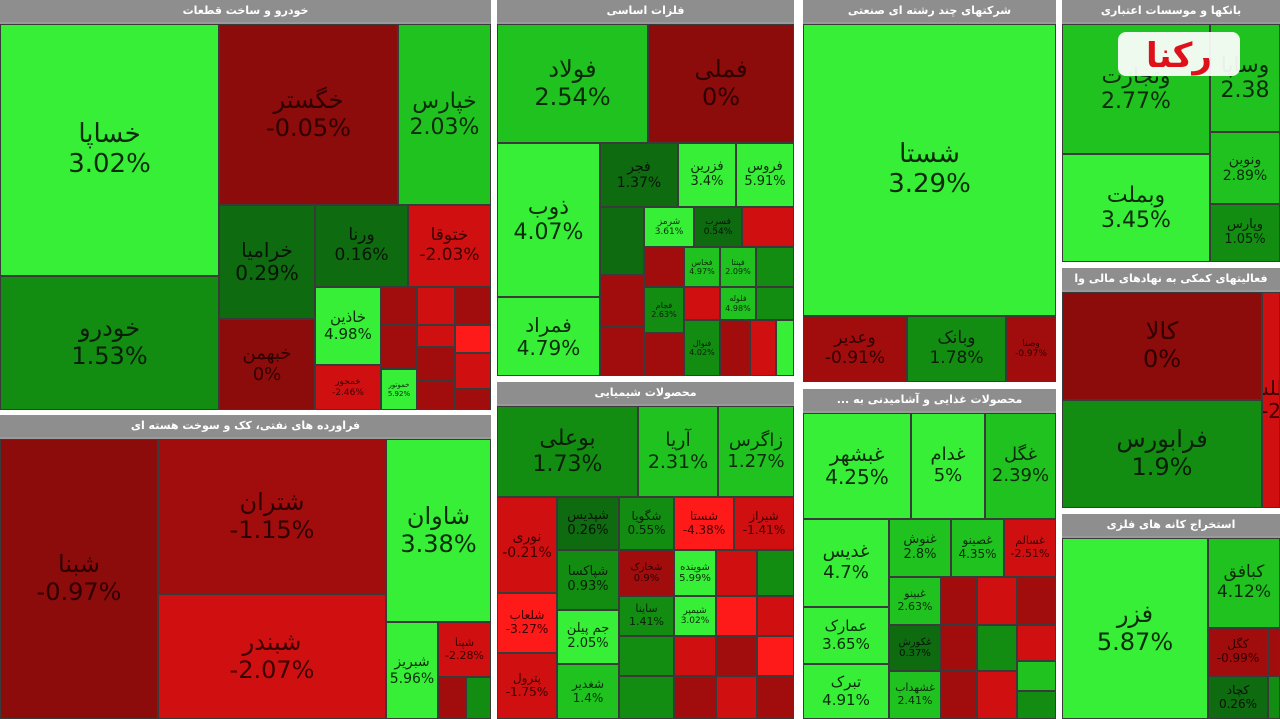 The image size is (1280, 719). What do you see at coordinates (109, 343) in the screenshot?
I see `tile-stock: خودرو 1.53%` at bounding box center [109, 343].